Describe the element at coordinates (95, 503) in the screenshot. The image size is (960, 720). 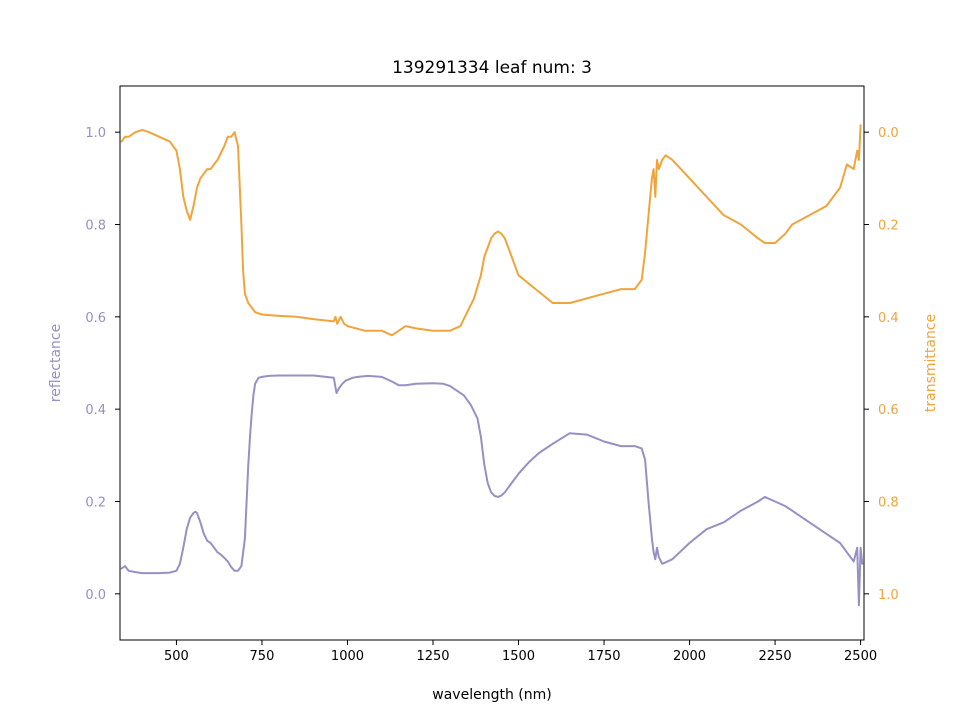
I see `y-left-tick-label: 0.2` at that location.